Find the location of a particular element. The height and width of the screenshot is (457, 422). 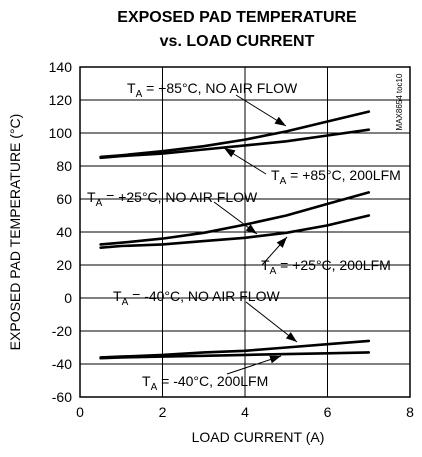

annotation-label-4: TA = +25°C, 200LFM is located at coordinates (326, 267).